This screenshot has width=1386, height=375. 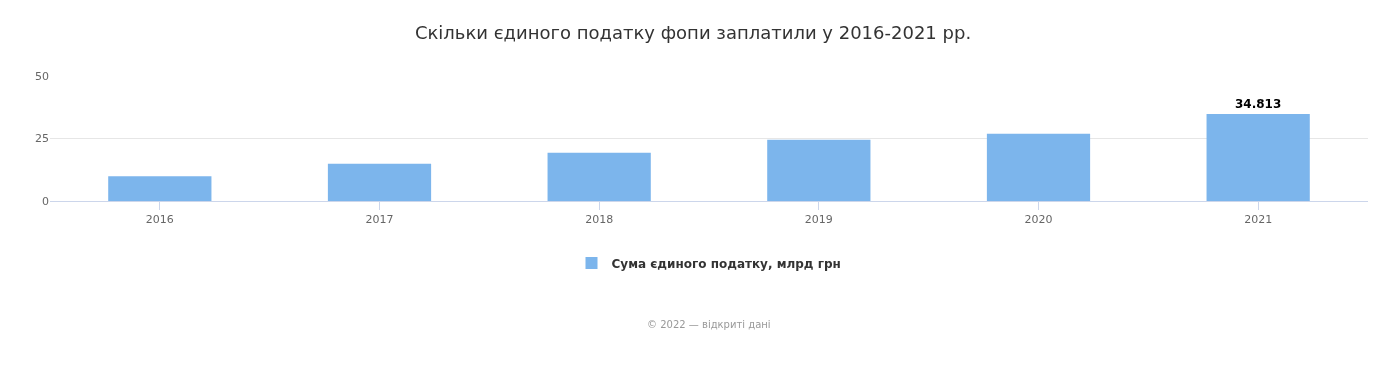 What do you see at coordinates (1038, 220) in the screenshot?
I see `x-tick-label: 2020` at bounding box center [1038, 220].